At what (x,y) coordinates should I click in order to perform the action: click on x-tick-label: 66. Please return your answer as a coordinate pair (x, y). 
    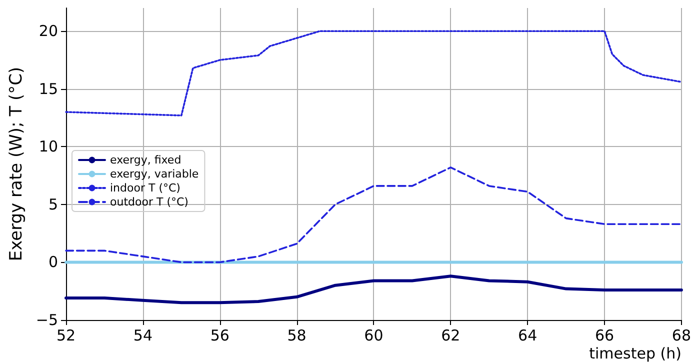
    Looking at the image, I should click on (604, 335).